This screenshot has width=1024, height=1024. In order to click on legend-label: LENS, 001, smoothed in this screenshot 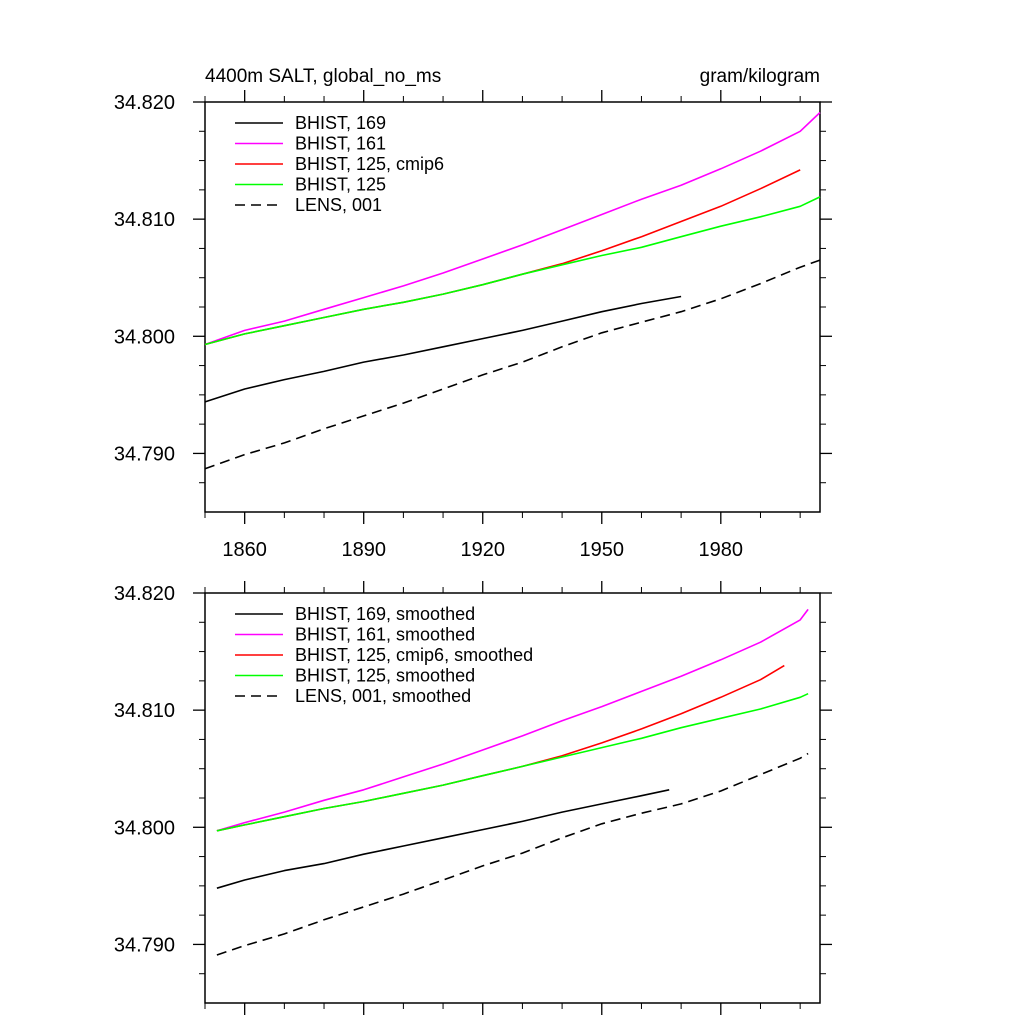, I will do `click(383, 696)`.